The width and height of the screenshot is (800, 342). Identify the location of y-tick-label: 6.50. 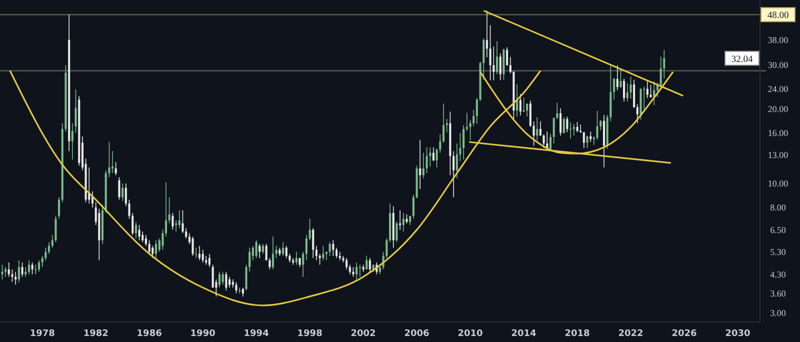
(778, 229).